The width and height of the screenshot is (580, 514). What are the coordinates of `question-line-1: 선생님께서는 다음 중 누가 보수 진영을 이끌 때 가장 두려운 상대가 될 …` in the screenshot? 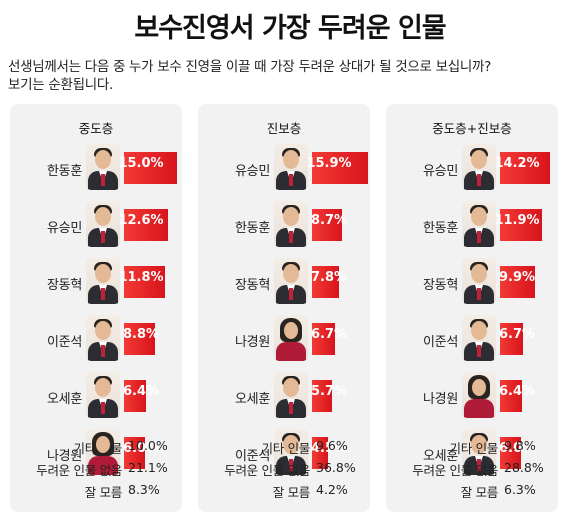 It's located at (249, 67).